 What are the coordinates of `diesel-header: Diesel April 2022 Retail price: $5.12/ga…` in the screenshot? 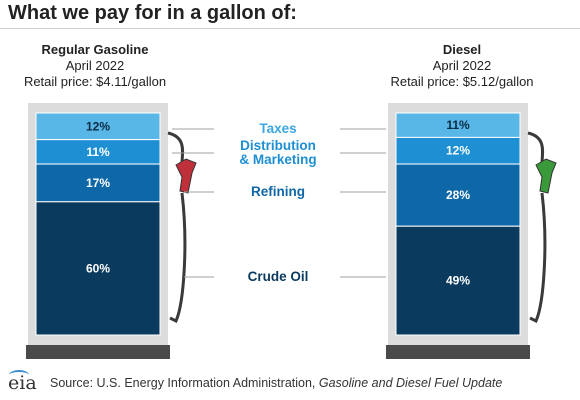 It's located at (462, 66).